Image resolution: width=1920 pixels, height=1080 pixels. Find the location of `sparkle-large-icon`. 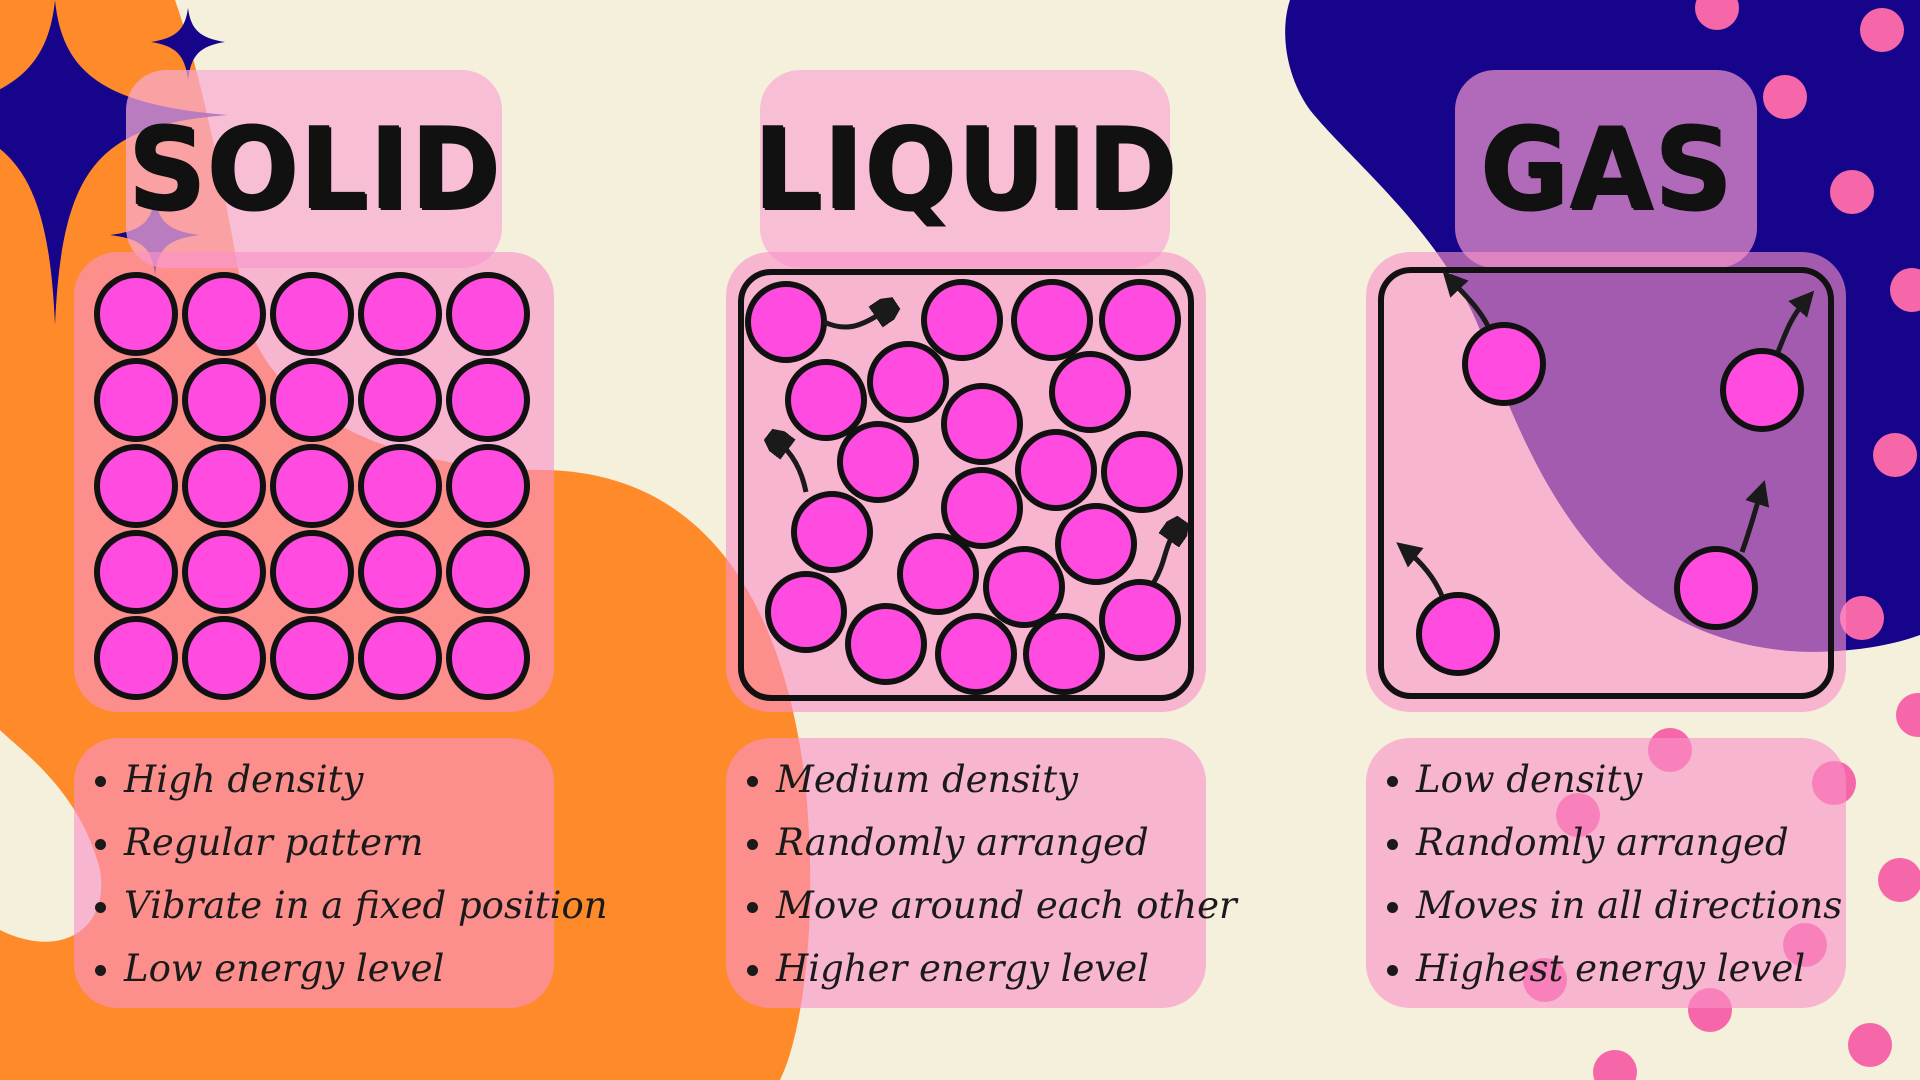

sparkle-large-icon is located at coordinates (114, 162).